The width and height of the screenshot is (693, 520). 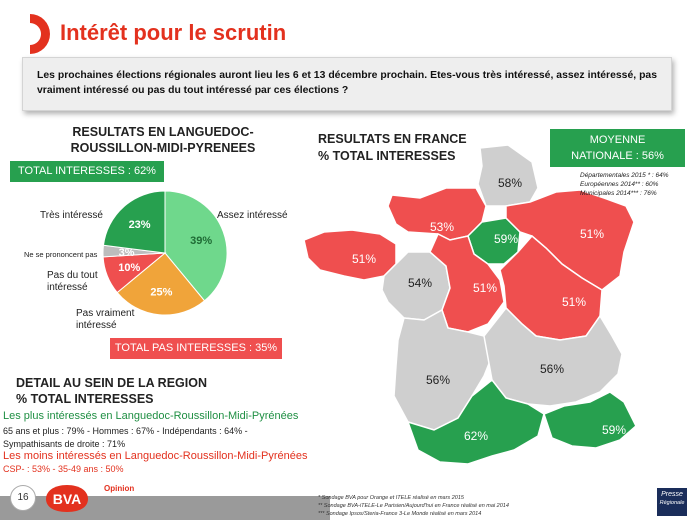 I want to click on label-tres-interesse: Très intéressé, so click(x=71, y=215).